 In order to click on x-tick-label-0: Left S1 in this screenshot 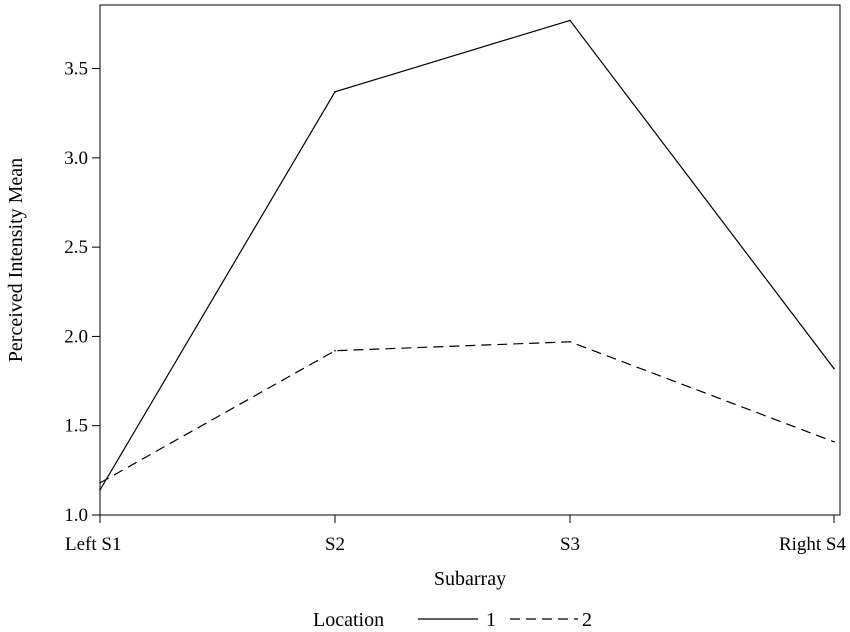, I will do `click(93, 544)`.